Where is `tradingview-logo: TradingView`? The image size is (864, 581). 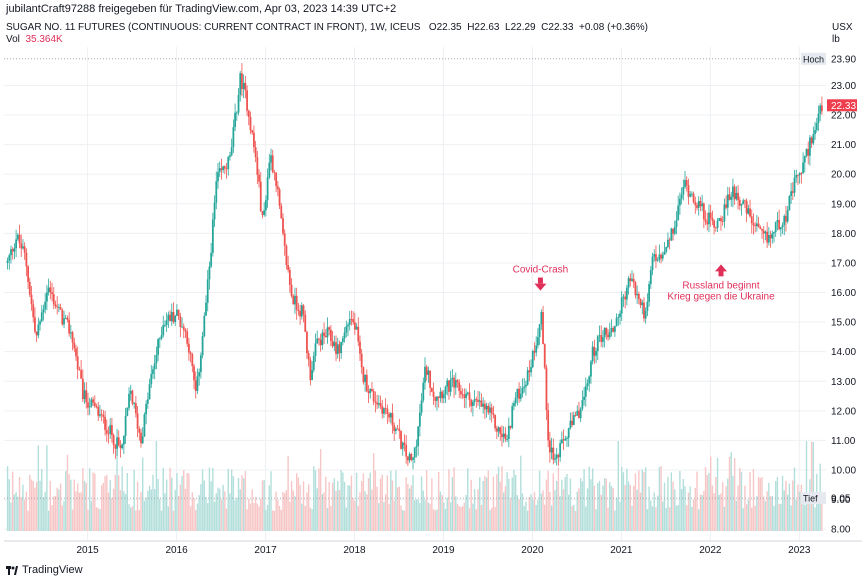
tradingview-logo: TradingView is located at coordinates (44, 570).